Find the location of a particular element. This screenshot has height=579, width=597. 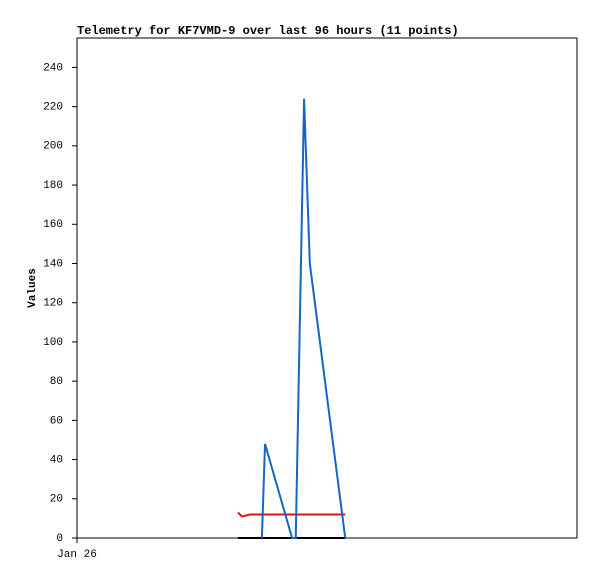

y-tick-label: 140 is located at coordinates (53, 264).